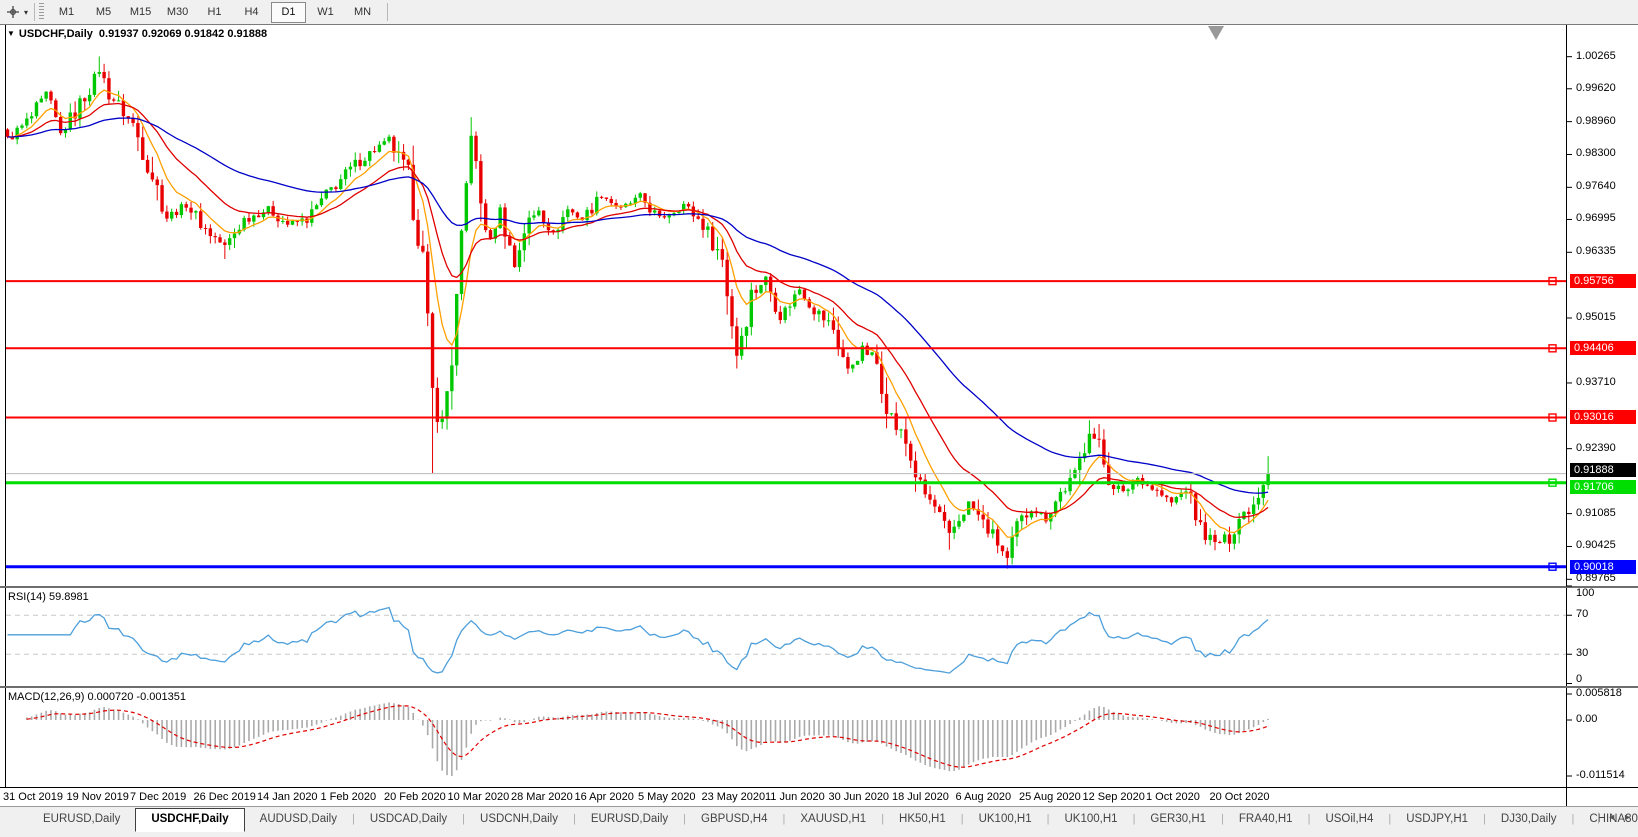  Describe the element at coordinates (667, 797) in the screenshot. I see `date-label: 5 May 2020` at that location.